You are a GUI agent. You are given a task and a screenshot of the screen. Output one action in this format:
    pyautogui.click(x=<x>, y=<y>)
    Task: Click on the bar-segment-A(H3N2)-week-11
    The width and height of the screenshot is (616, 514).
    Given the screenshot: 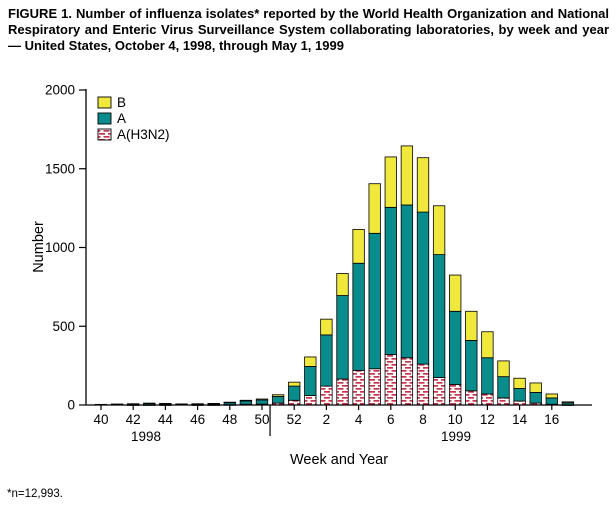 What is the action you would take?
    pyautogui.click(x=471, y=398)
    